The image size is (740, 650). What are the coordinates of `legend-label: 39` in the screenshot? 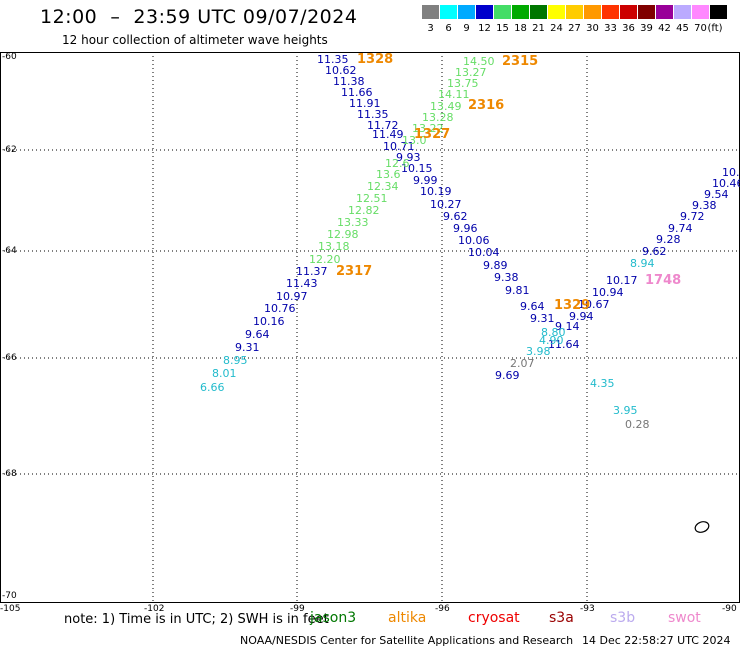 It's located at (646, 28).